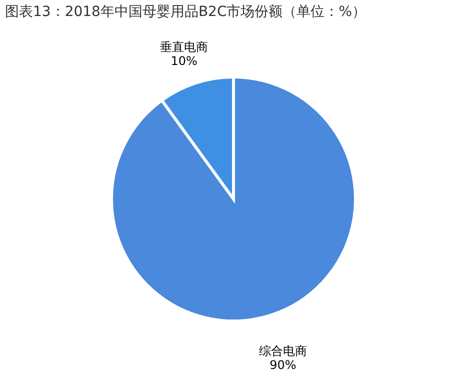 The width and height of the screenshot is (467, 380). What do you see at coordinates (184, 47) in the screenshot?
I see `slice-label: 垂直电商` at bounding box center [184, 47].